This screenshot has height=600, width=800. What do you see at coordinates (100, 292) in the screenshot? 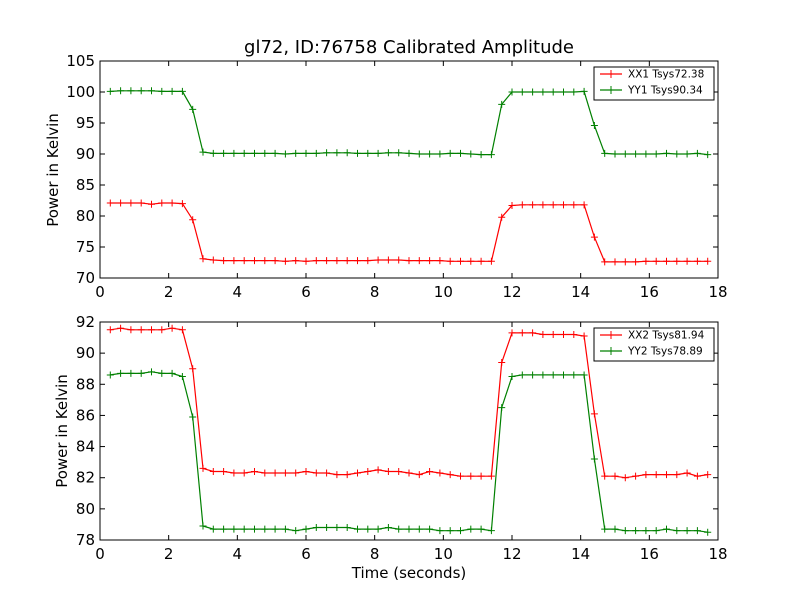
I see `top-x-tick-label: 0` at bounding box center [100, 292].